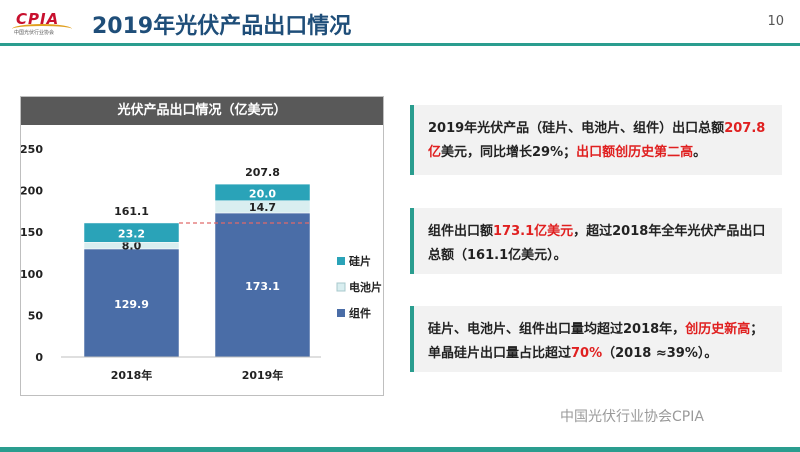 Image resolution: width=800 pixels, height=452 pixels. What do you see at coordinates (36, 315) in the screenshot?
I see `y-tick-label: 50` at bounding box center [36, 315].